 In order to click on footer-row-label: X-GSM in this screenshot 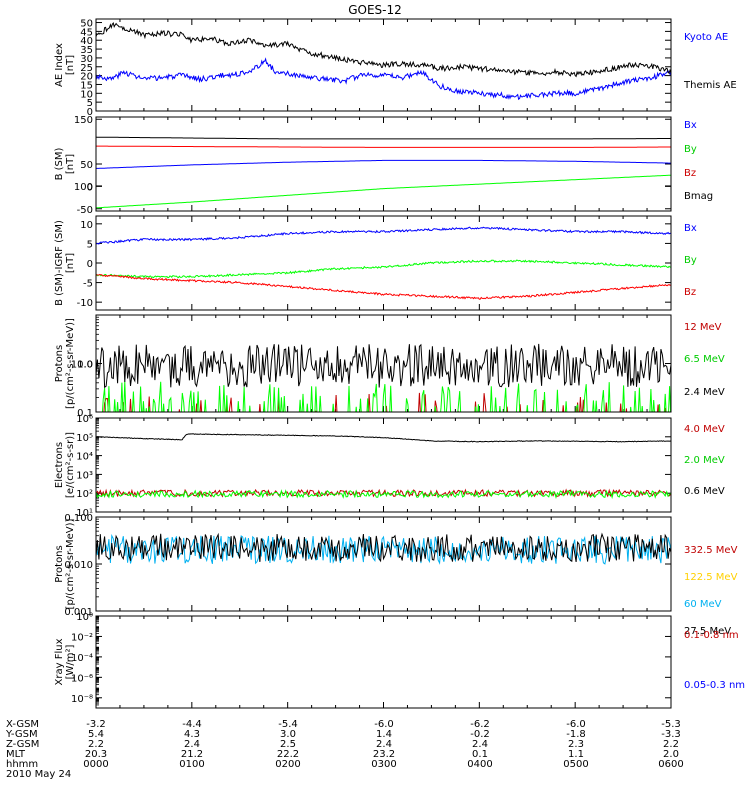, I will do `click(22, 724)`.